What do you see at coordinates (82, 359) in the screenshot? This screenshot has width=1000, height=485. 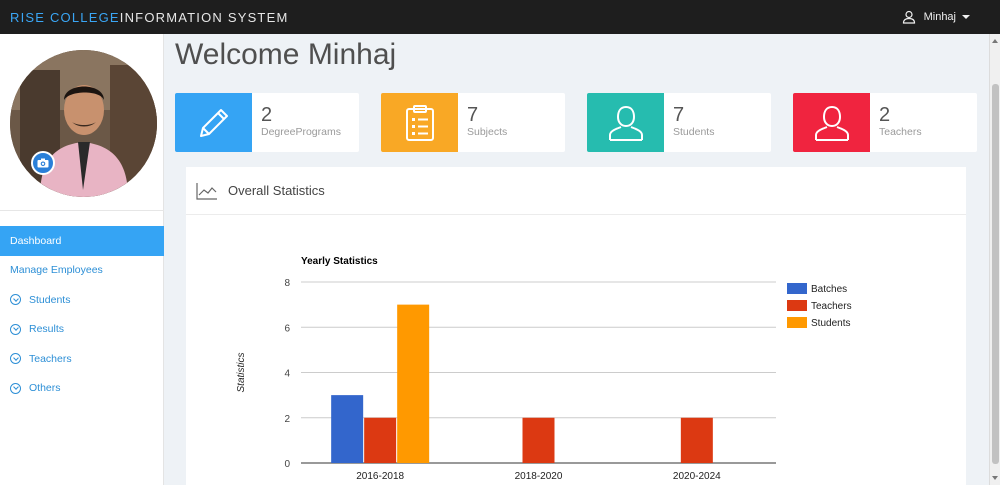 I see `sidebar-item-teachers: Teachers` at bounding box center [82, 359].